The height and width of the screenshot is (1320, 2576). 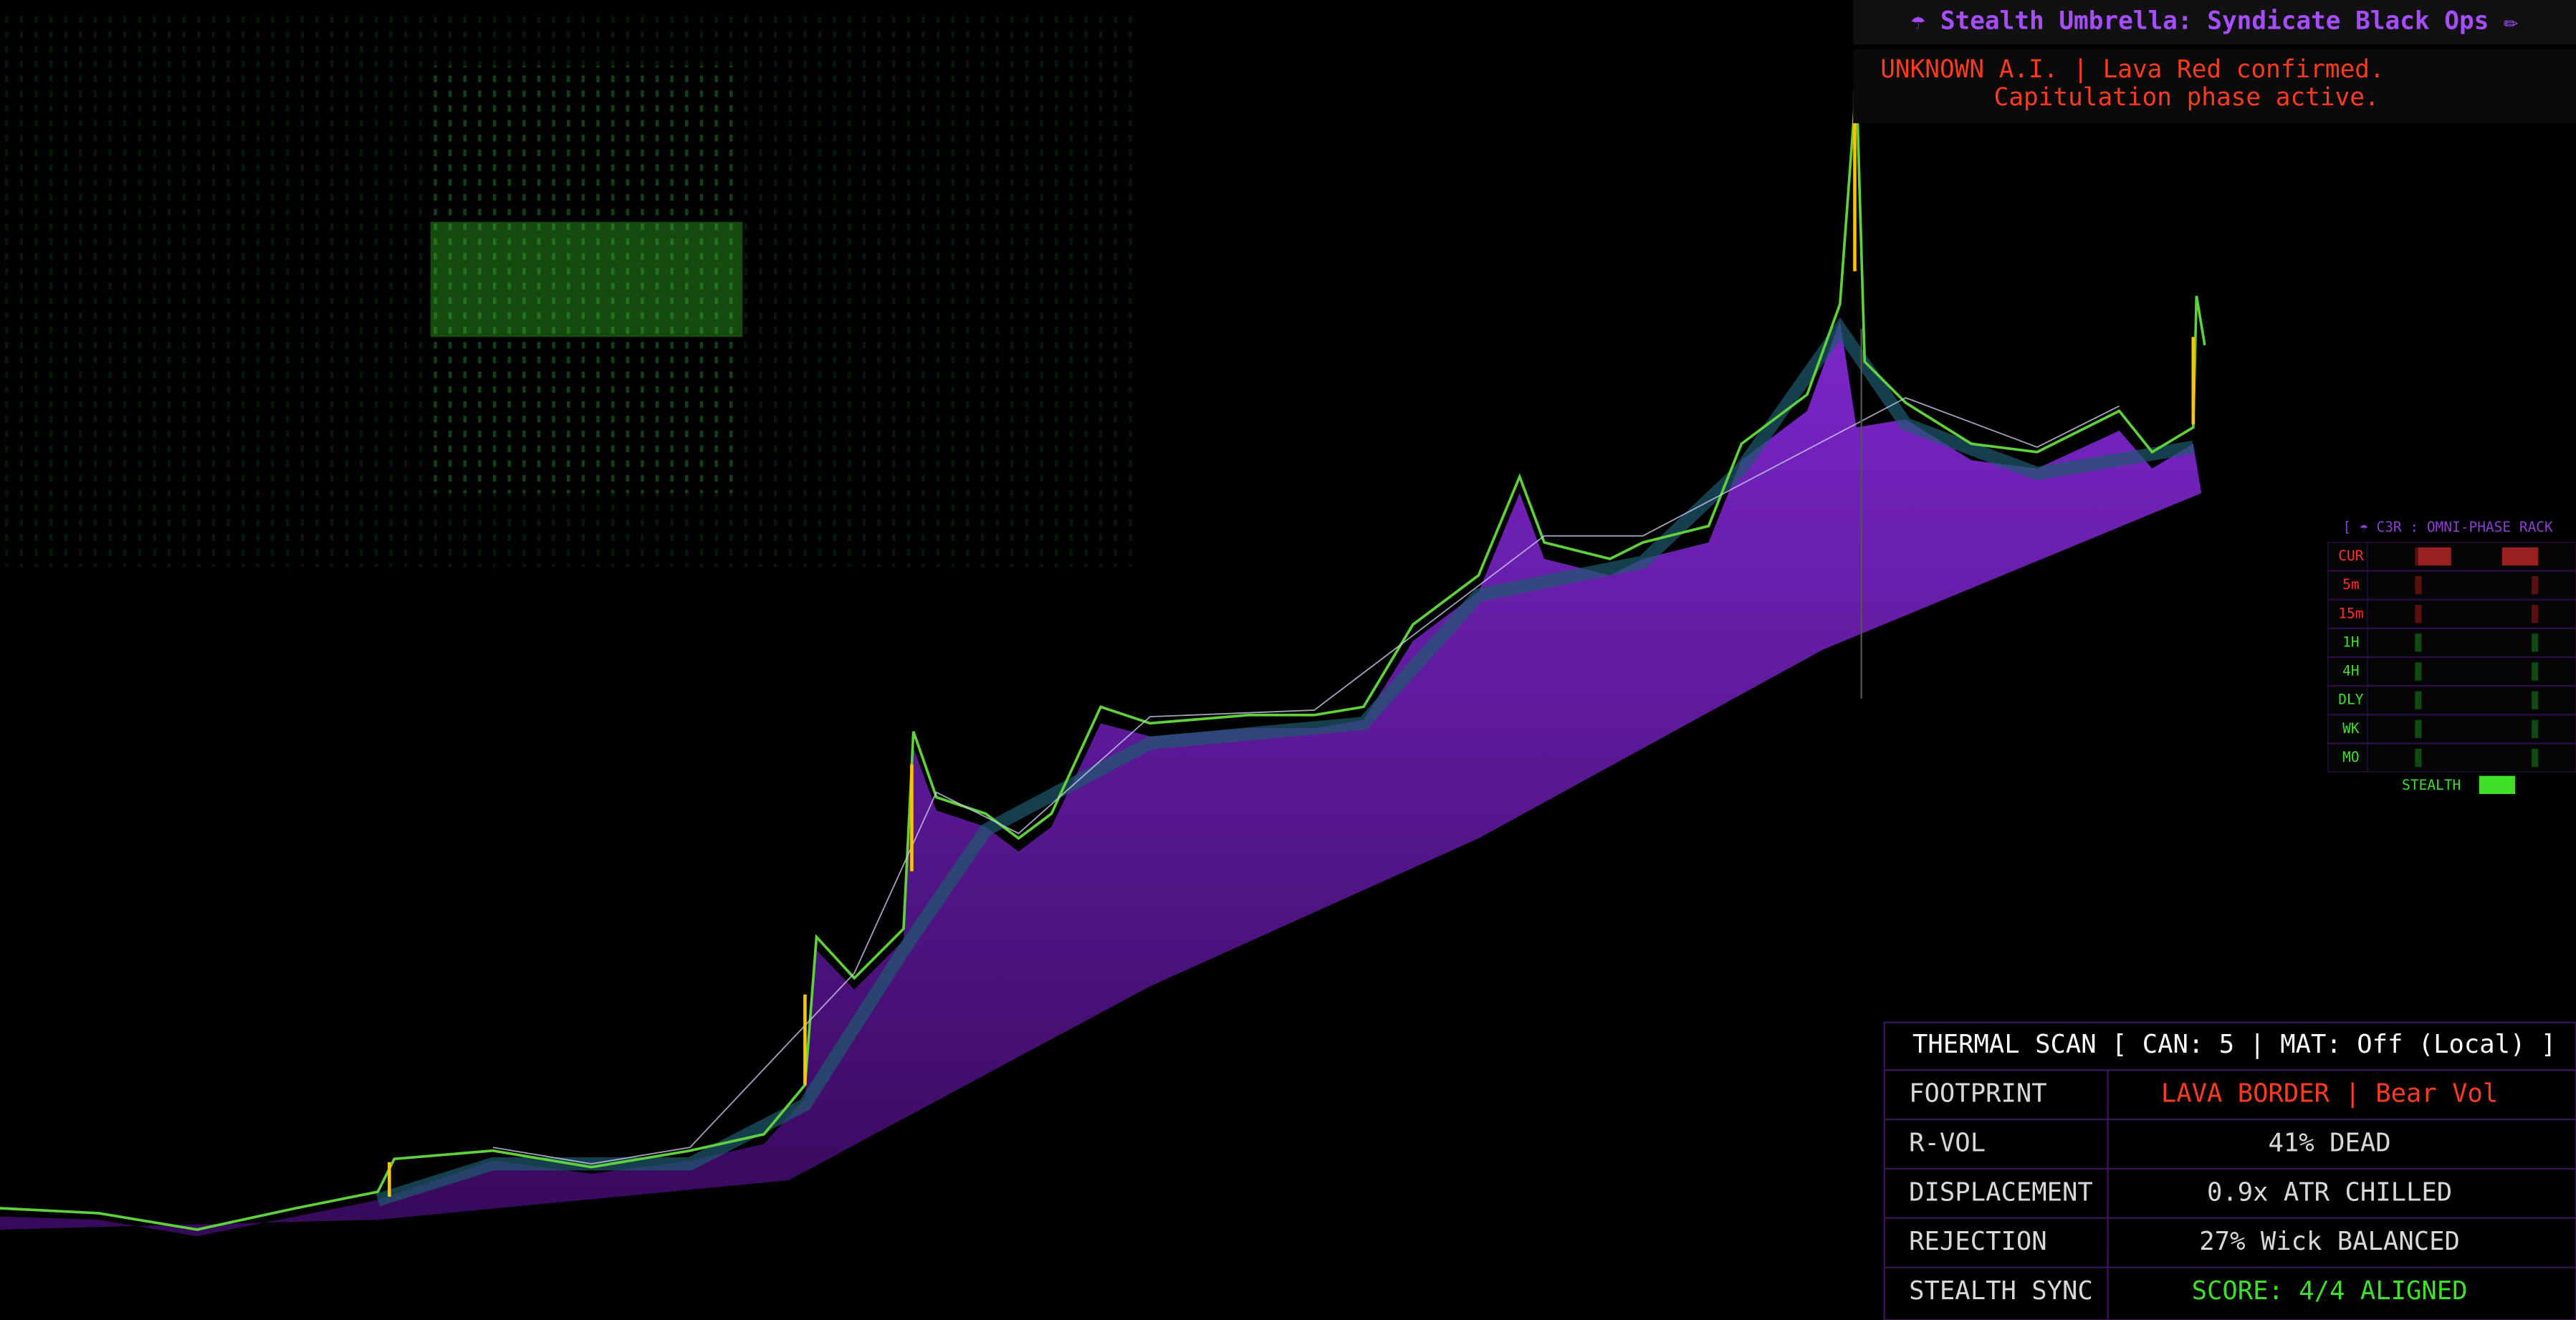 I want to click on rack-label: 1H, so click(x=2350, y=641).